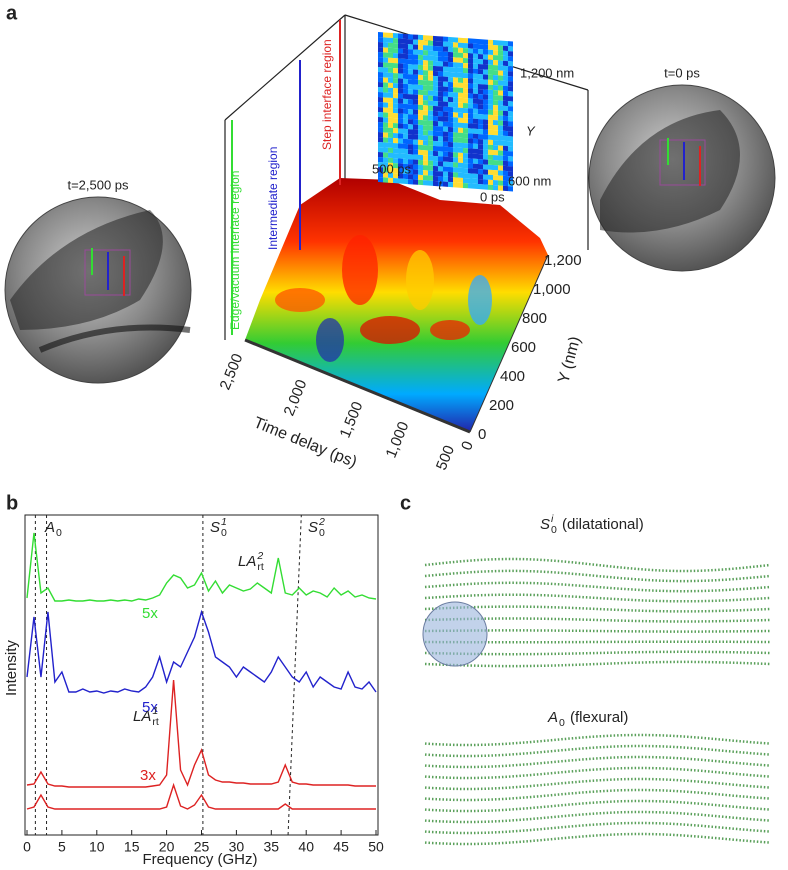 This screenshot has width=788, height=870. I want to click on region-label: Edge/vacuum interface region, so click(235, 250).